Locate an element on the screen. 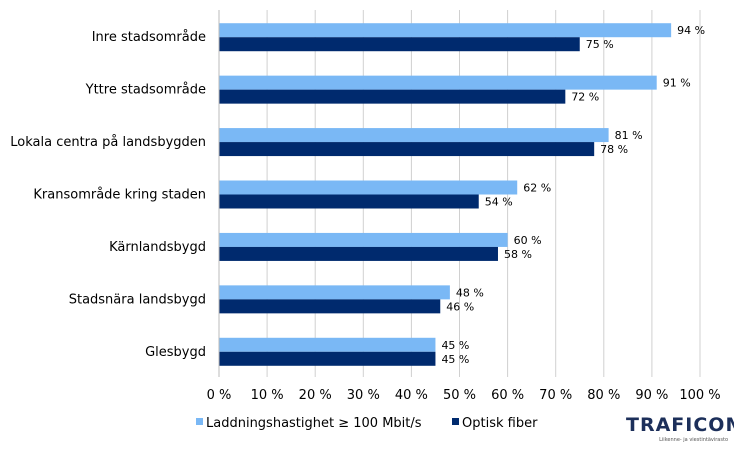 This screenshot has height=449, width=734. legend-label: Laddningshastighet ≥ 100 Mbit/s is located at coordinates (314, 423).